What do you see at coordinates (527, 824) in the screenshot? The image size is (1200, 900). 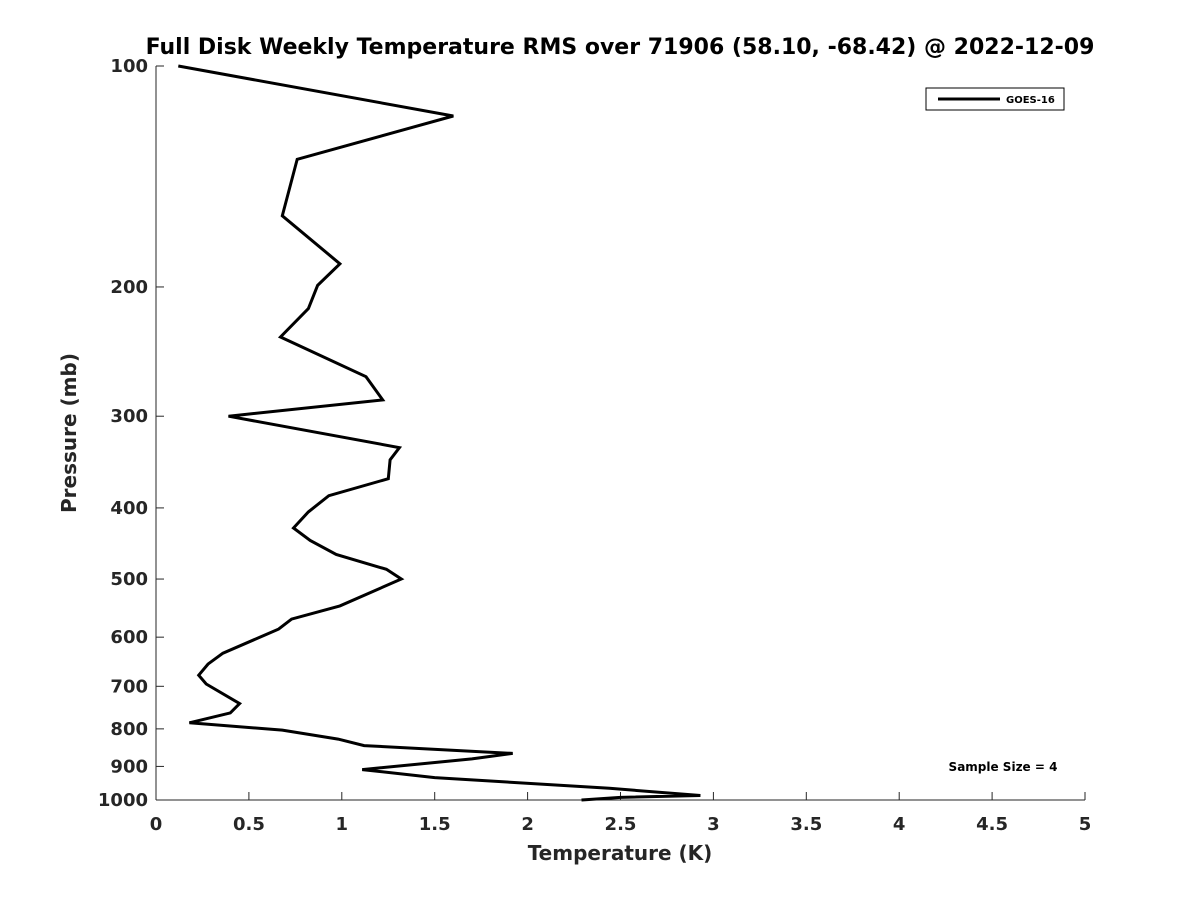 I see `x-tick-label: 2` at bounding box center [527, 824].